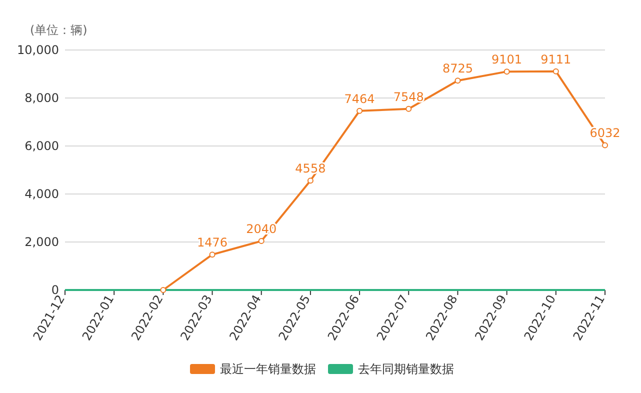  What do you see at coordinates (41, 194) in the screenshot?
I see `y-tick-label: 4,000` at bounding box center [41, 194].